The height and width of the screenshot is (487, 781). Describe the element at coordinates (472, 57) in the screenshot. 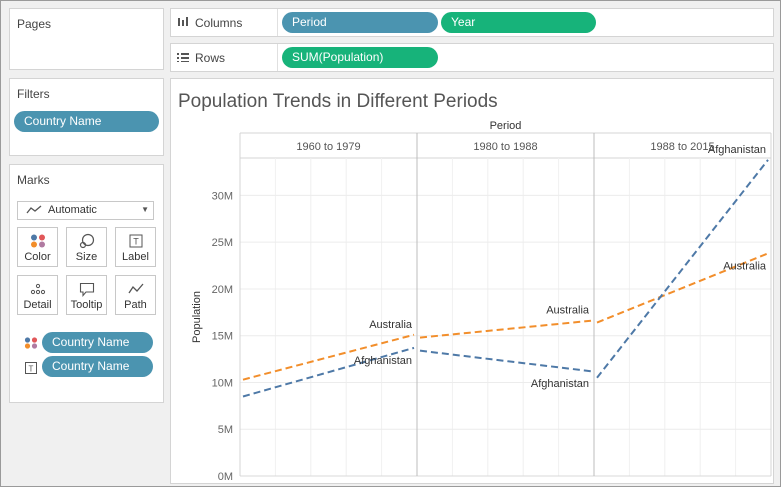

I see `rows-shelf: Rows SUM(Population)` at that location.